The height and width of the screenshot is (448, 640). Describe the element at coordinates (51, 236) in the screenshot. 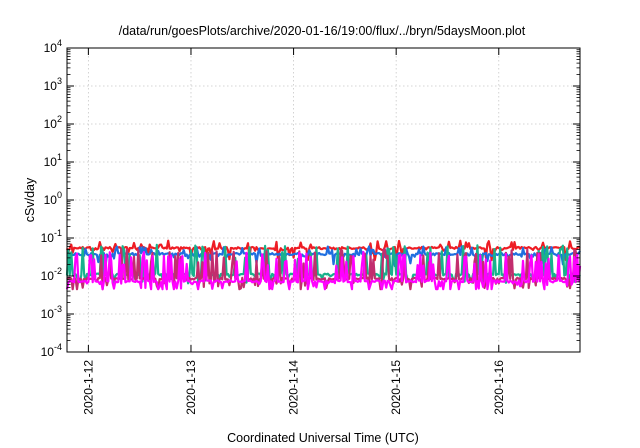

I see `y-tick-label: 10⁻¹` at that location.